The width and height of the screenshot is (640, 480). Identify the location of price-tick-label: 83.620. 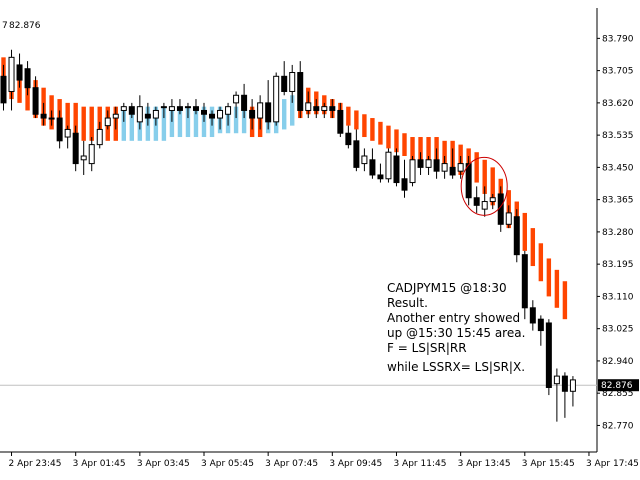
(618, 104).